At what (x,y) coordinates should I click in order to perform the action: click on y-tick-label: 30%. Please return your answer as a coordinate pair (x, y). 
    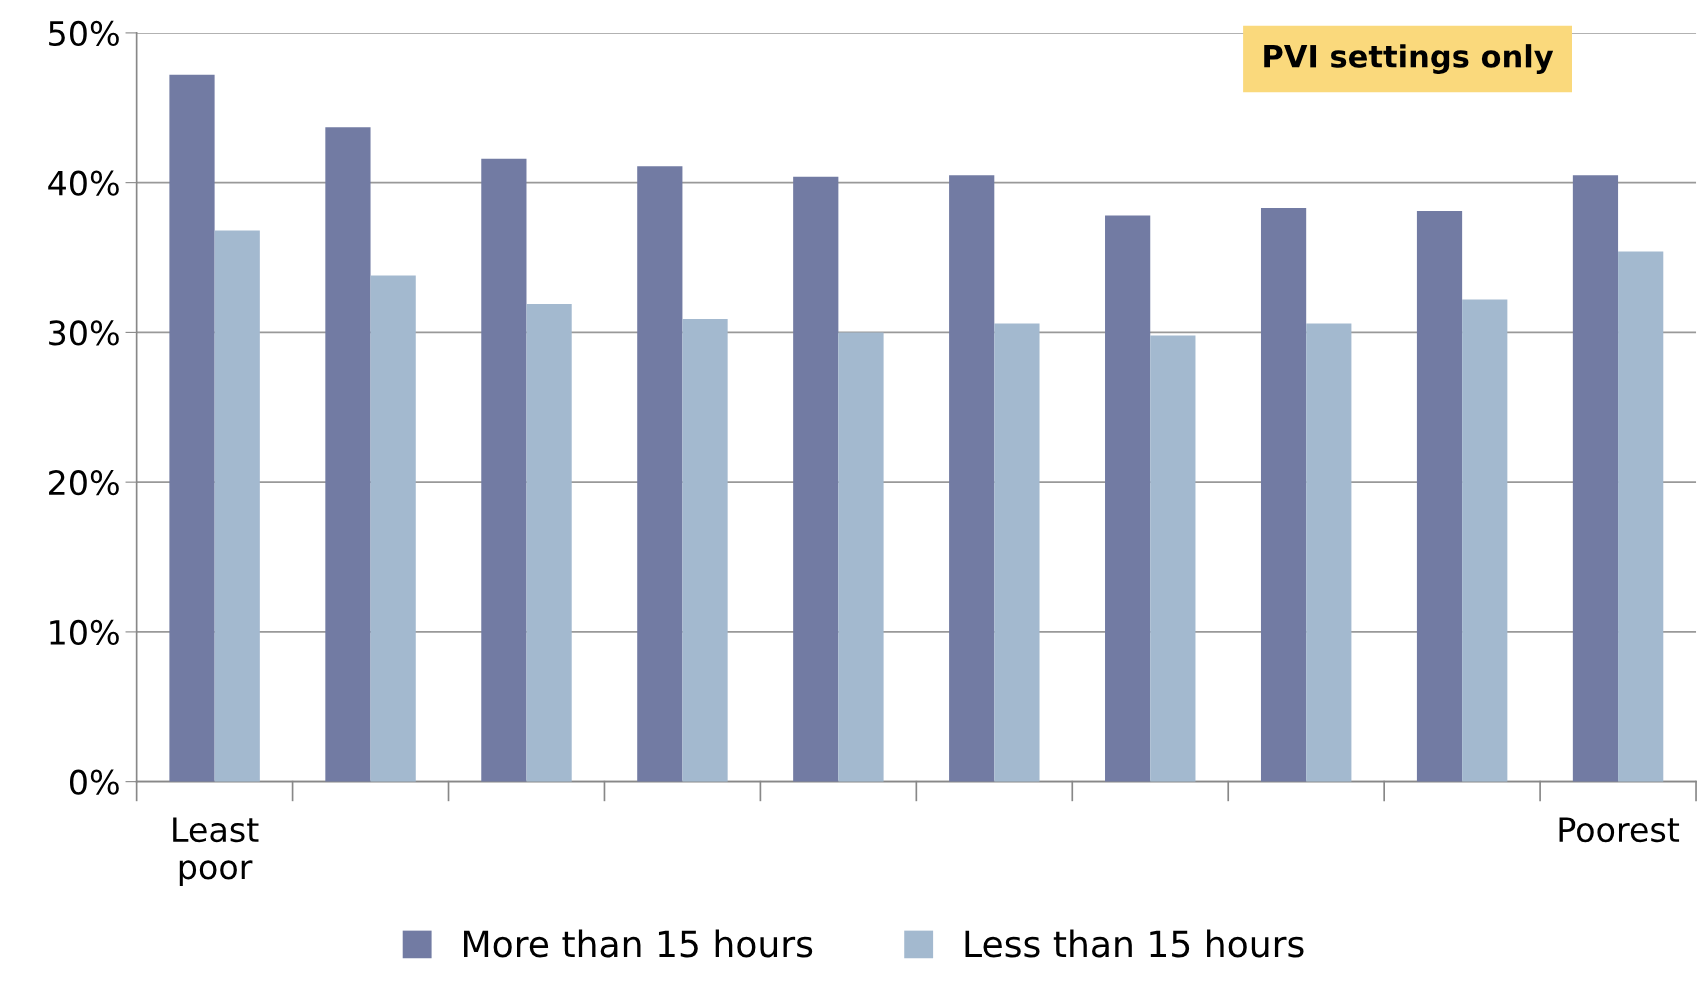
    Looking at the image, I should click on (84, 333).